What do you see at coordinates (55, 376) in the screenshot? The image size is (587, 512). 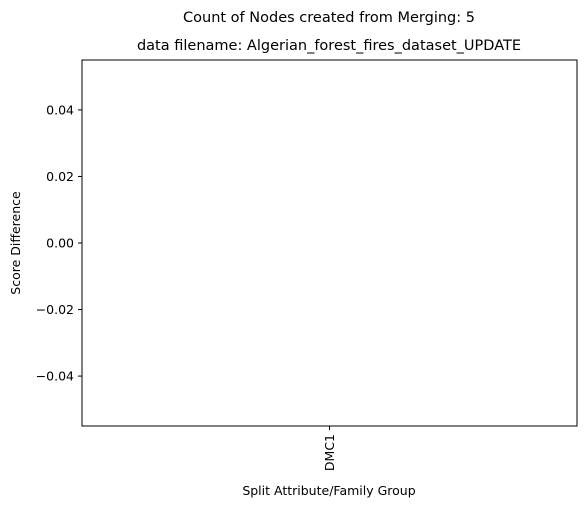 I see `y-tick-label: −0.04` at bounding box center [55, 376].